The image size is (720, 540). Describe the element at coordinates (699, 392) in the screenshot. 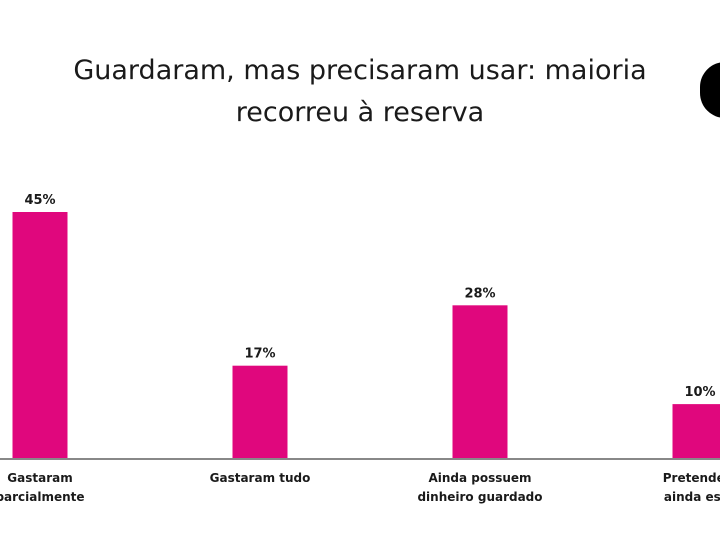

I see `value-label-4: 10%` at that location.